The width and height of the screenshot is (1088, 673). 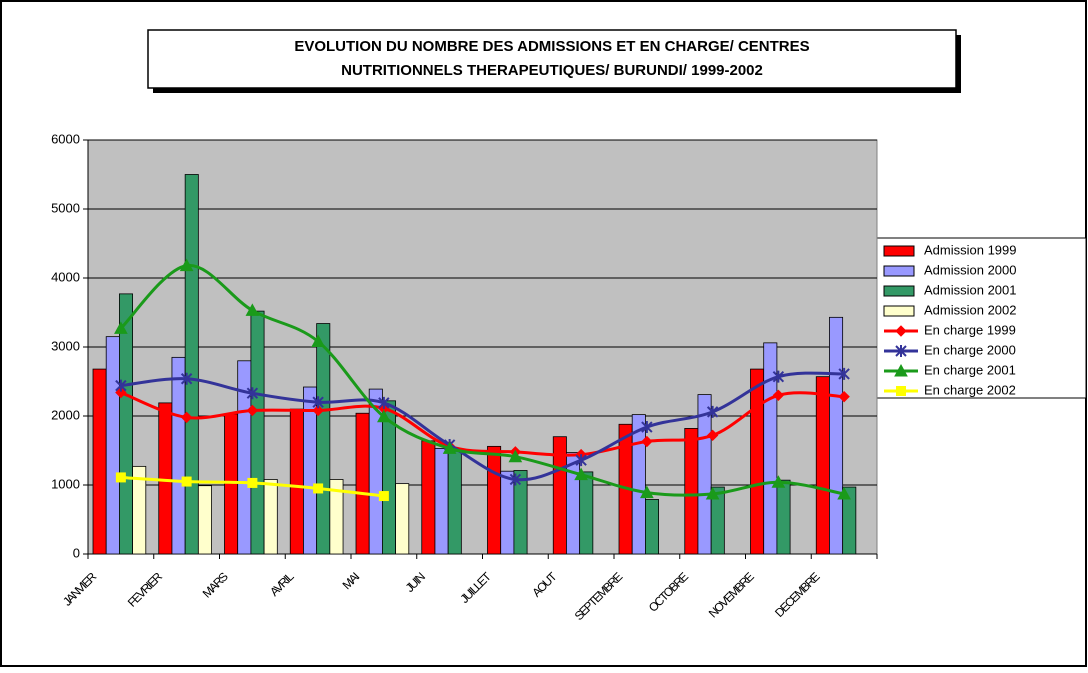 What do you see at coordinates (65, 207) in the screenshot?
I see `y-tick-label: 5000` at bounding box center [65, 207].